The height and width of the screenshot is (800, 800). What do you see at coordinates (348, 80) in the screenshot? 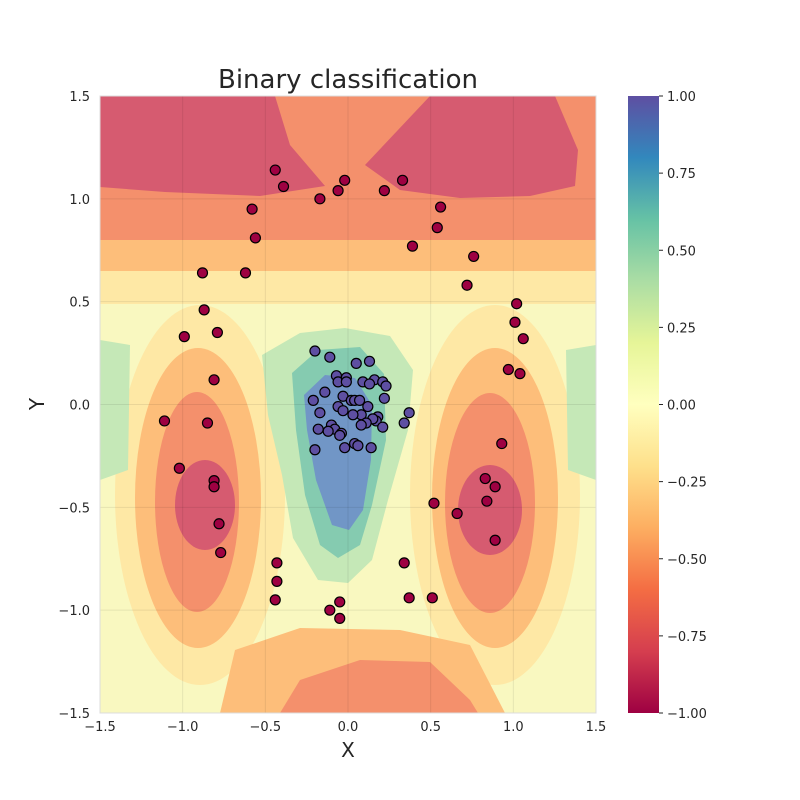
I see `chart-title: Binary classification` at bounding box center [348, 80].